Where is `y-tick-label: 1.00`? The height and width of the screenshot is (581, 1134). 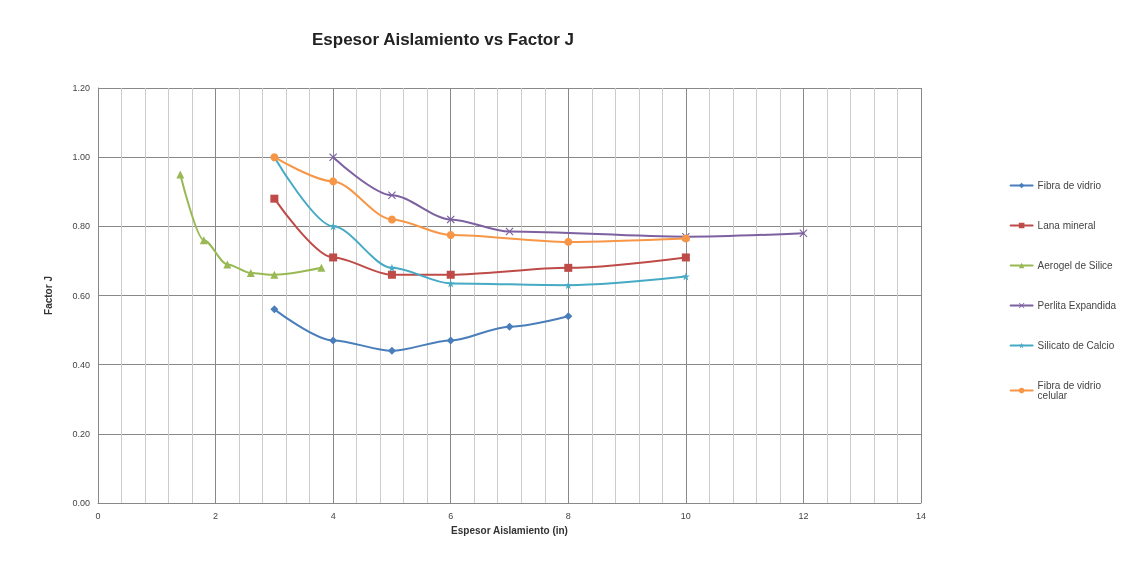 y-tick-label: 1.00 is located at coordinates (81, 157).